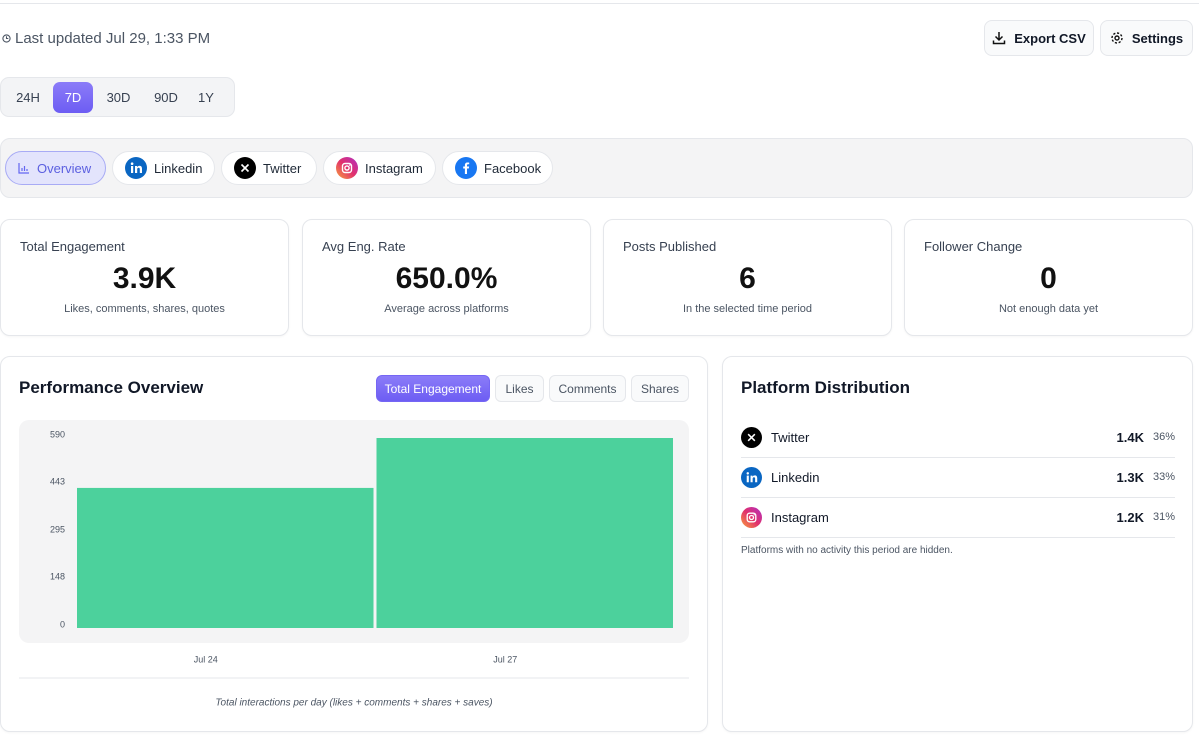 This screenshot has width=1199, height=741. I want to click on x-tick-label: Jul 27, so click(505, 659).